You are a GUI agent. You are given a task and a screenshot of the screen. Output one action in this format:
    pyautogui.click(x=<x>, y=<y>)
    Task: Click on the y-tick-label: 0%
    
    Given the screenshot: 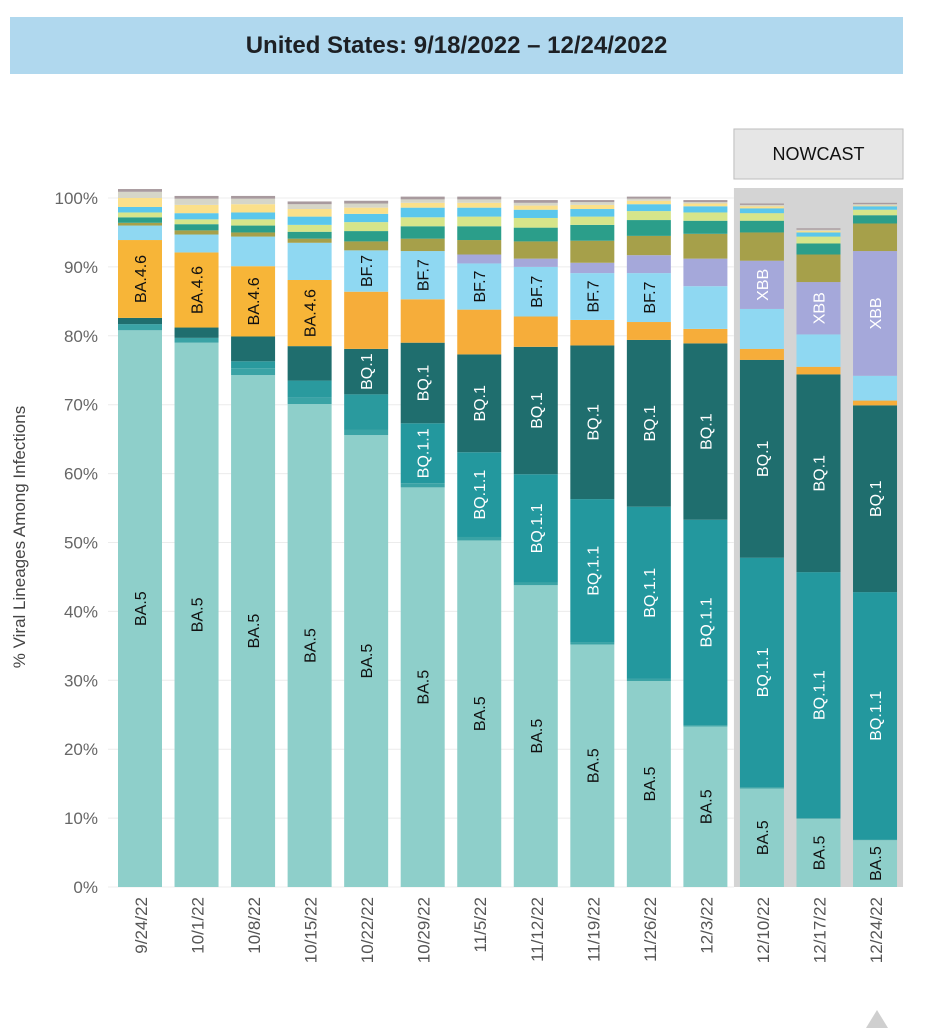 What is the action you would take?
    pyautogui.click(x=85, y=887)
    